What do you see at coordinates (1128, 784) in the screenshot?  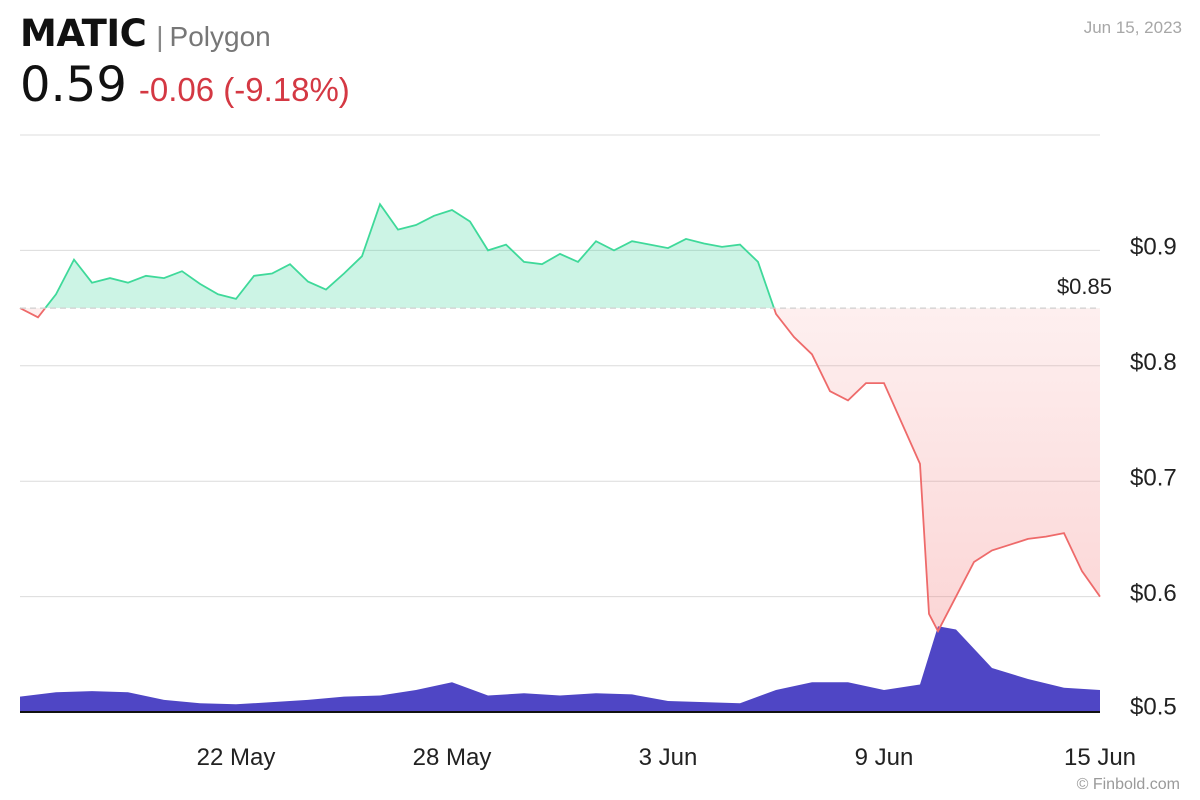 I see `source-credit: © Finbold.com` at bounding box center [1128, 784].